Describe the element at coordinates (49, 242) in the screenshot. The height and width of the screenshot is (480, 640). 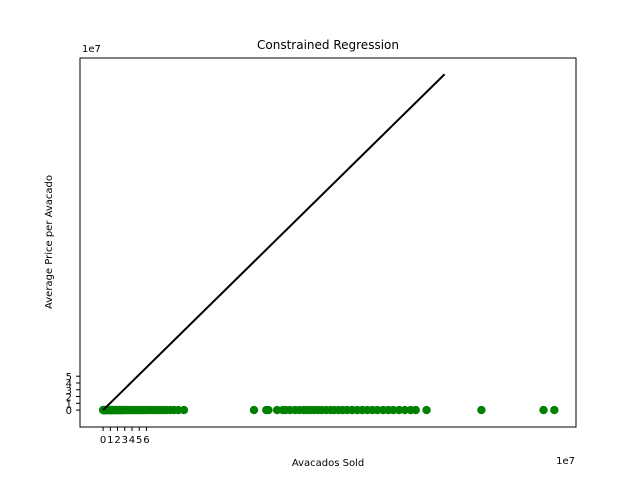
I see `y-axis-label: Average Price per Avacado` at that location.